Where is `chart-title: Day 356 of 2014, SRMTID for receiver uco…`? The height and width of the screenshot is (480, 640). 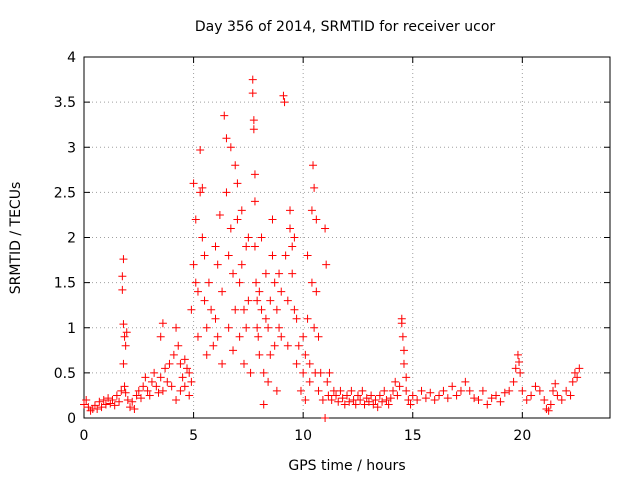
chart-title: Day 356 of 2014, SRMTID for receiver uco… is located at coordinates (345, 27).